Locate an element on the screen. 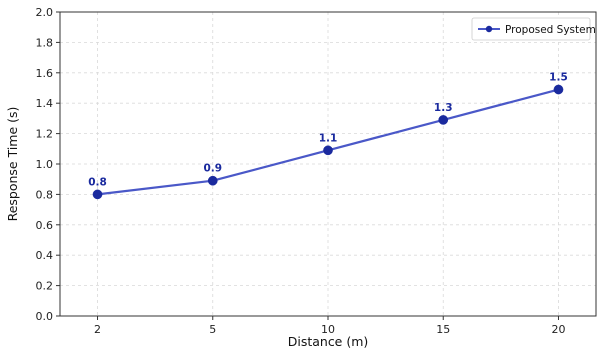 Image resolution: width=599 pixels, height=351 pixels. x-axis-title: Distance (m) is located at coordinates (328, 341).